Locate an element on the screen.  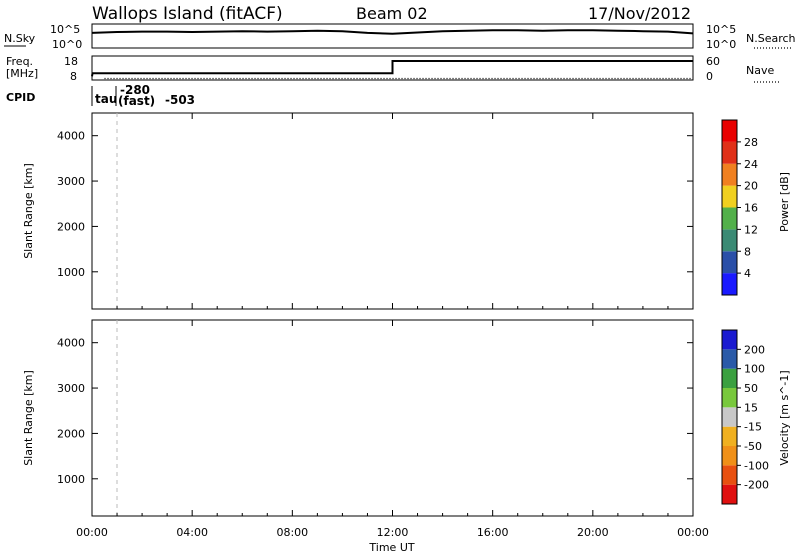
cpid-row: CPID tau -280 (fast) -503 is located at coordinates (100, 95).